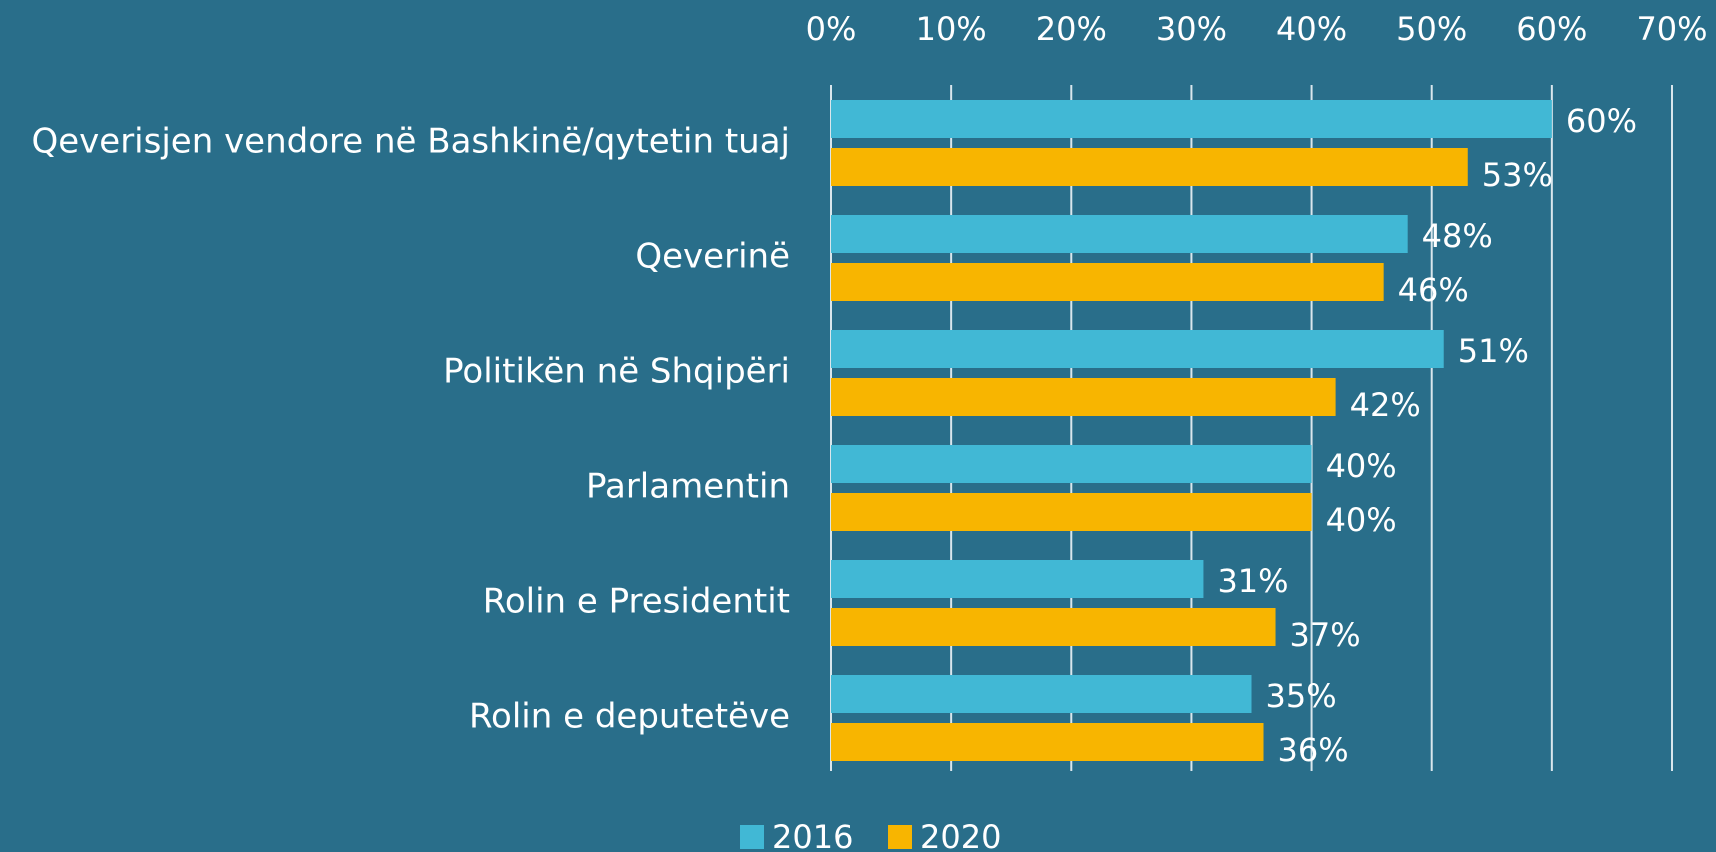  What do you see at coordinates (1071, 29) in the screenshot?
I see `x-tick-label: 20%` at bounding box center [1071, 29].